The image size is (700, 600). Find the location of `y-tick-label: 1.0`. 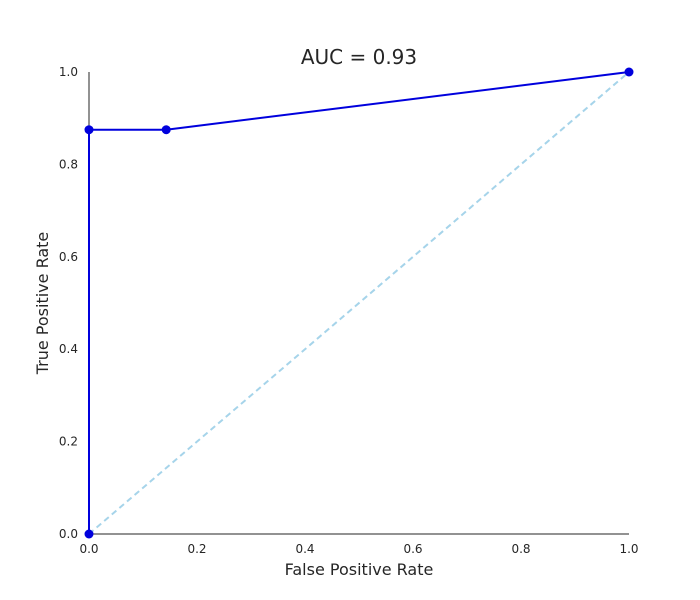

y-tick-label: 1.0 is located at coordinates (68, 72).